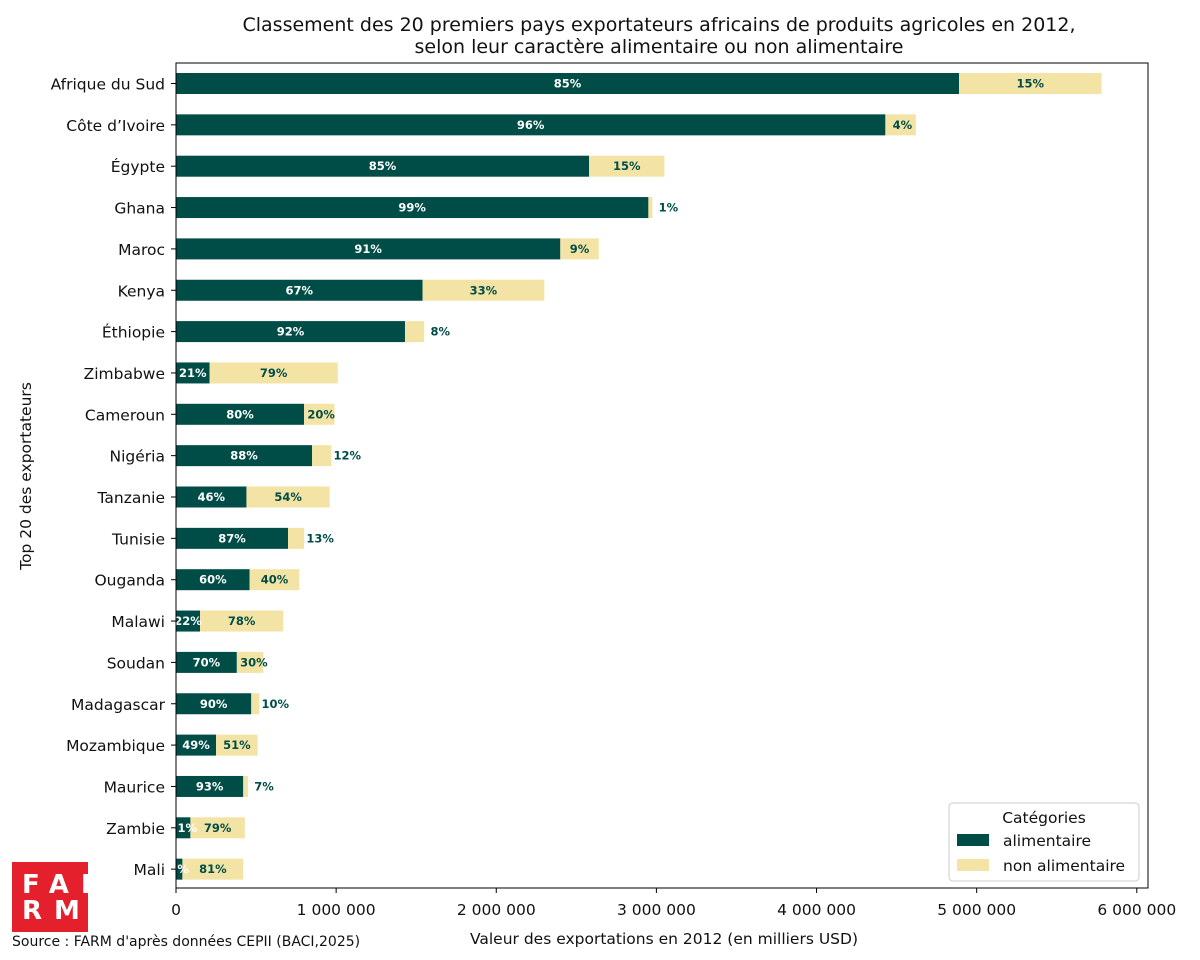 This screenshot has height=960, width=1200. What do you see at coordinates (254, 662) in the screenshot?
I see `data-label-non-alimentaire: 30%` at bounding box center [254, 662].